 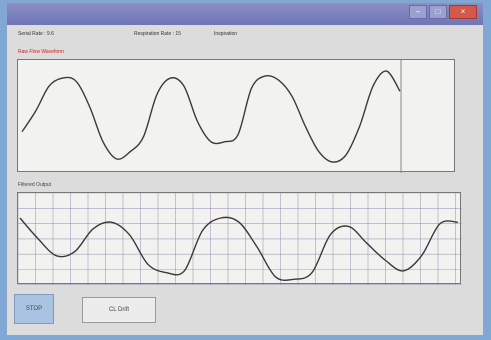 I want to click on inspiration-label: Inspiration, so click(x=226, y=34).